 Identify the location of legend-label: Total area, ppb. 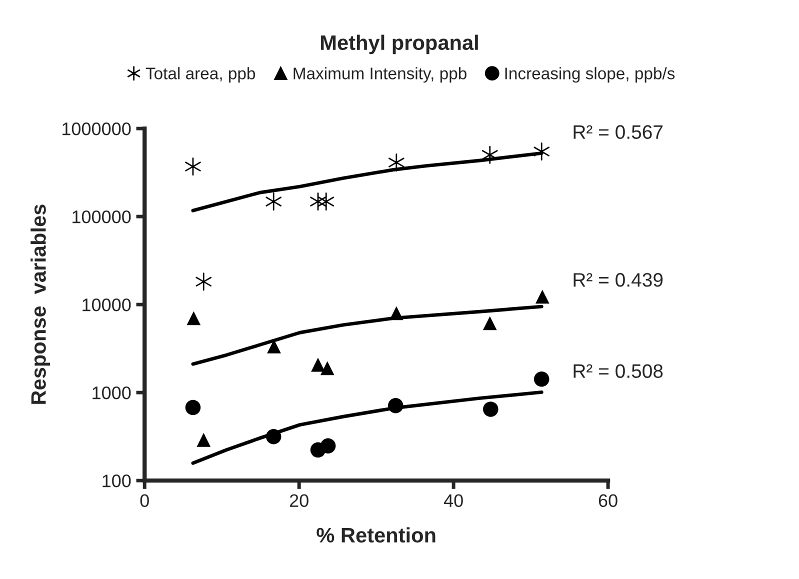
(201, 75).